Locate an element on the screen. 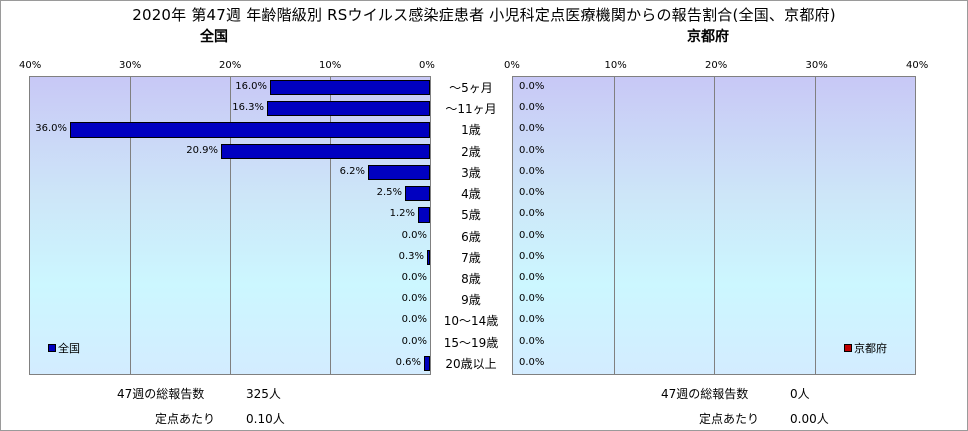 This screenshot has height=431, width=968. category-label: 10～14歳 is located at coordinates (471, 321).